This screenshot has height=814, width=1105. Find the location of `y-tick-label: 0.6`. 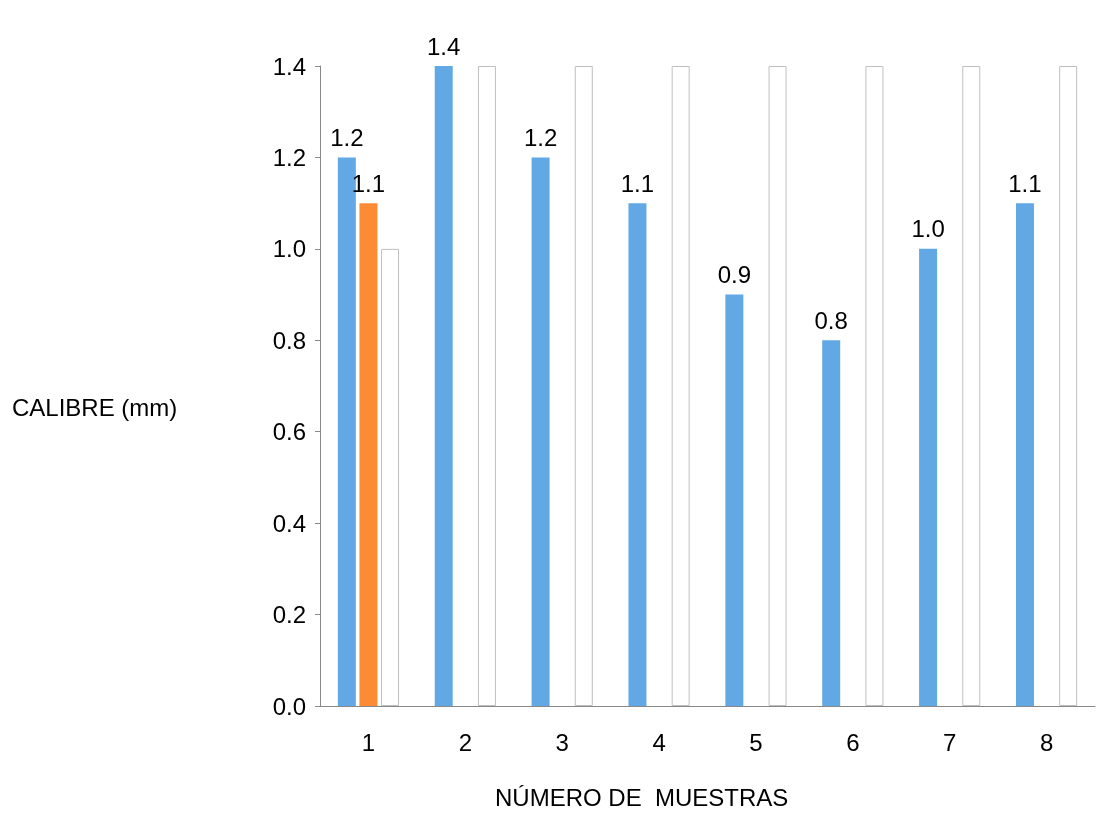

y-tick-label: 0.6 is located at coordinates (289, 432).